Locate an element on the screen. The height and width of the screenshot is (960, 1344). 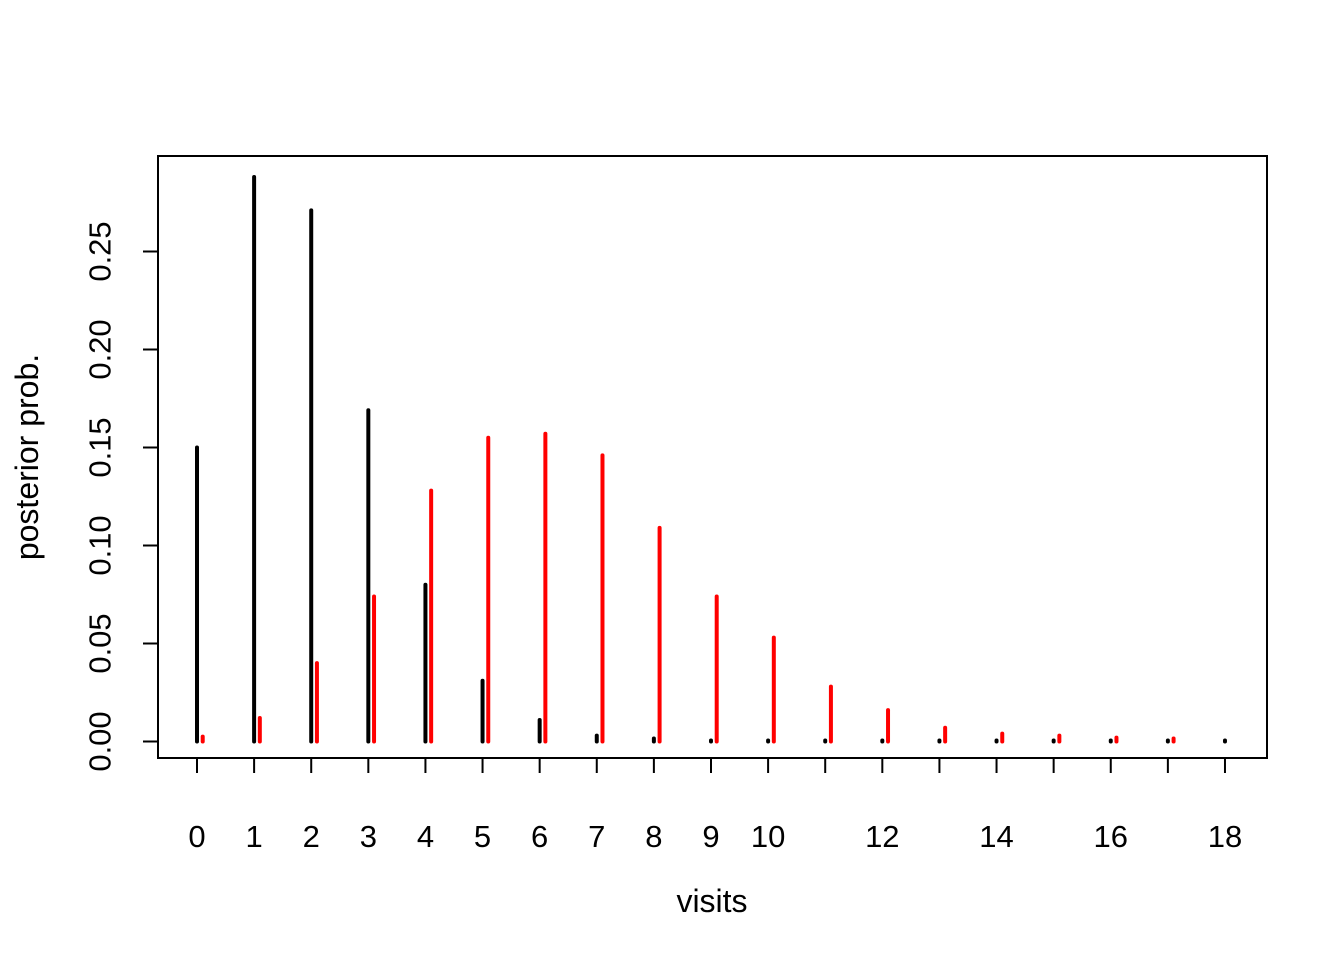
x-tick-label-7: 7 is located at coordinates (596, 836).